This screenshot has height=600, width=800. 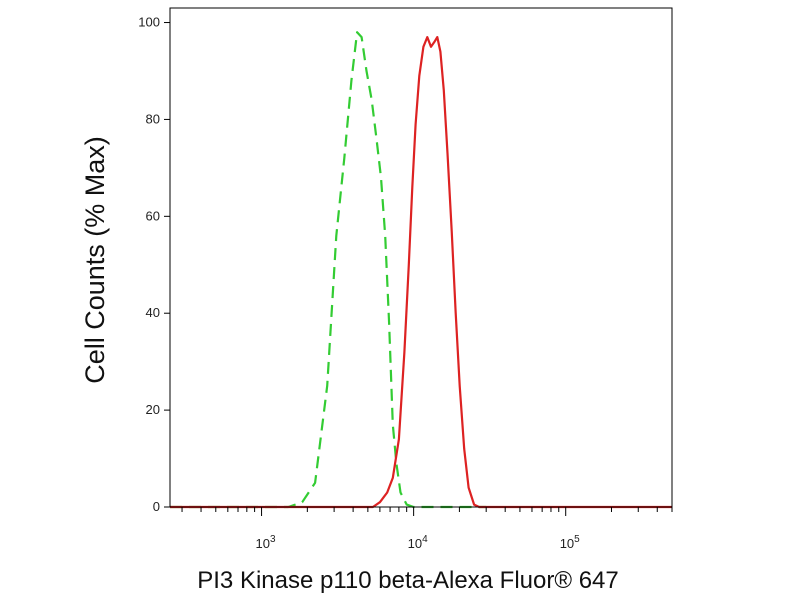 What do you see at coordinates (153, 312) in the screenshot?
I see `y-tick-label: 40` at bounding box center [153, 312].